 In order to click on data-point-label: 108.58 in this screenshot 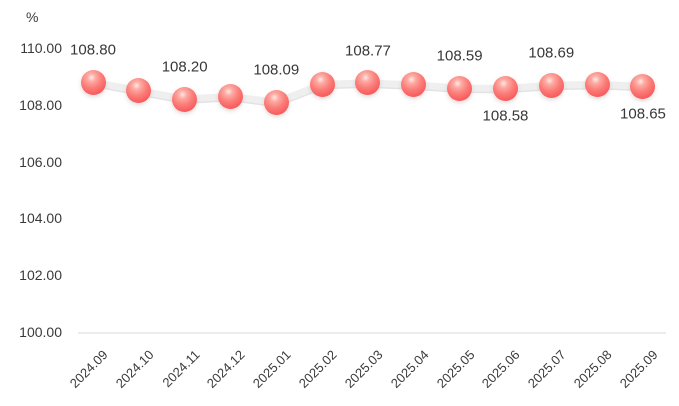, I will do `click(505, 116)`.